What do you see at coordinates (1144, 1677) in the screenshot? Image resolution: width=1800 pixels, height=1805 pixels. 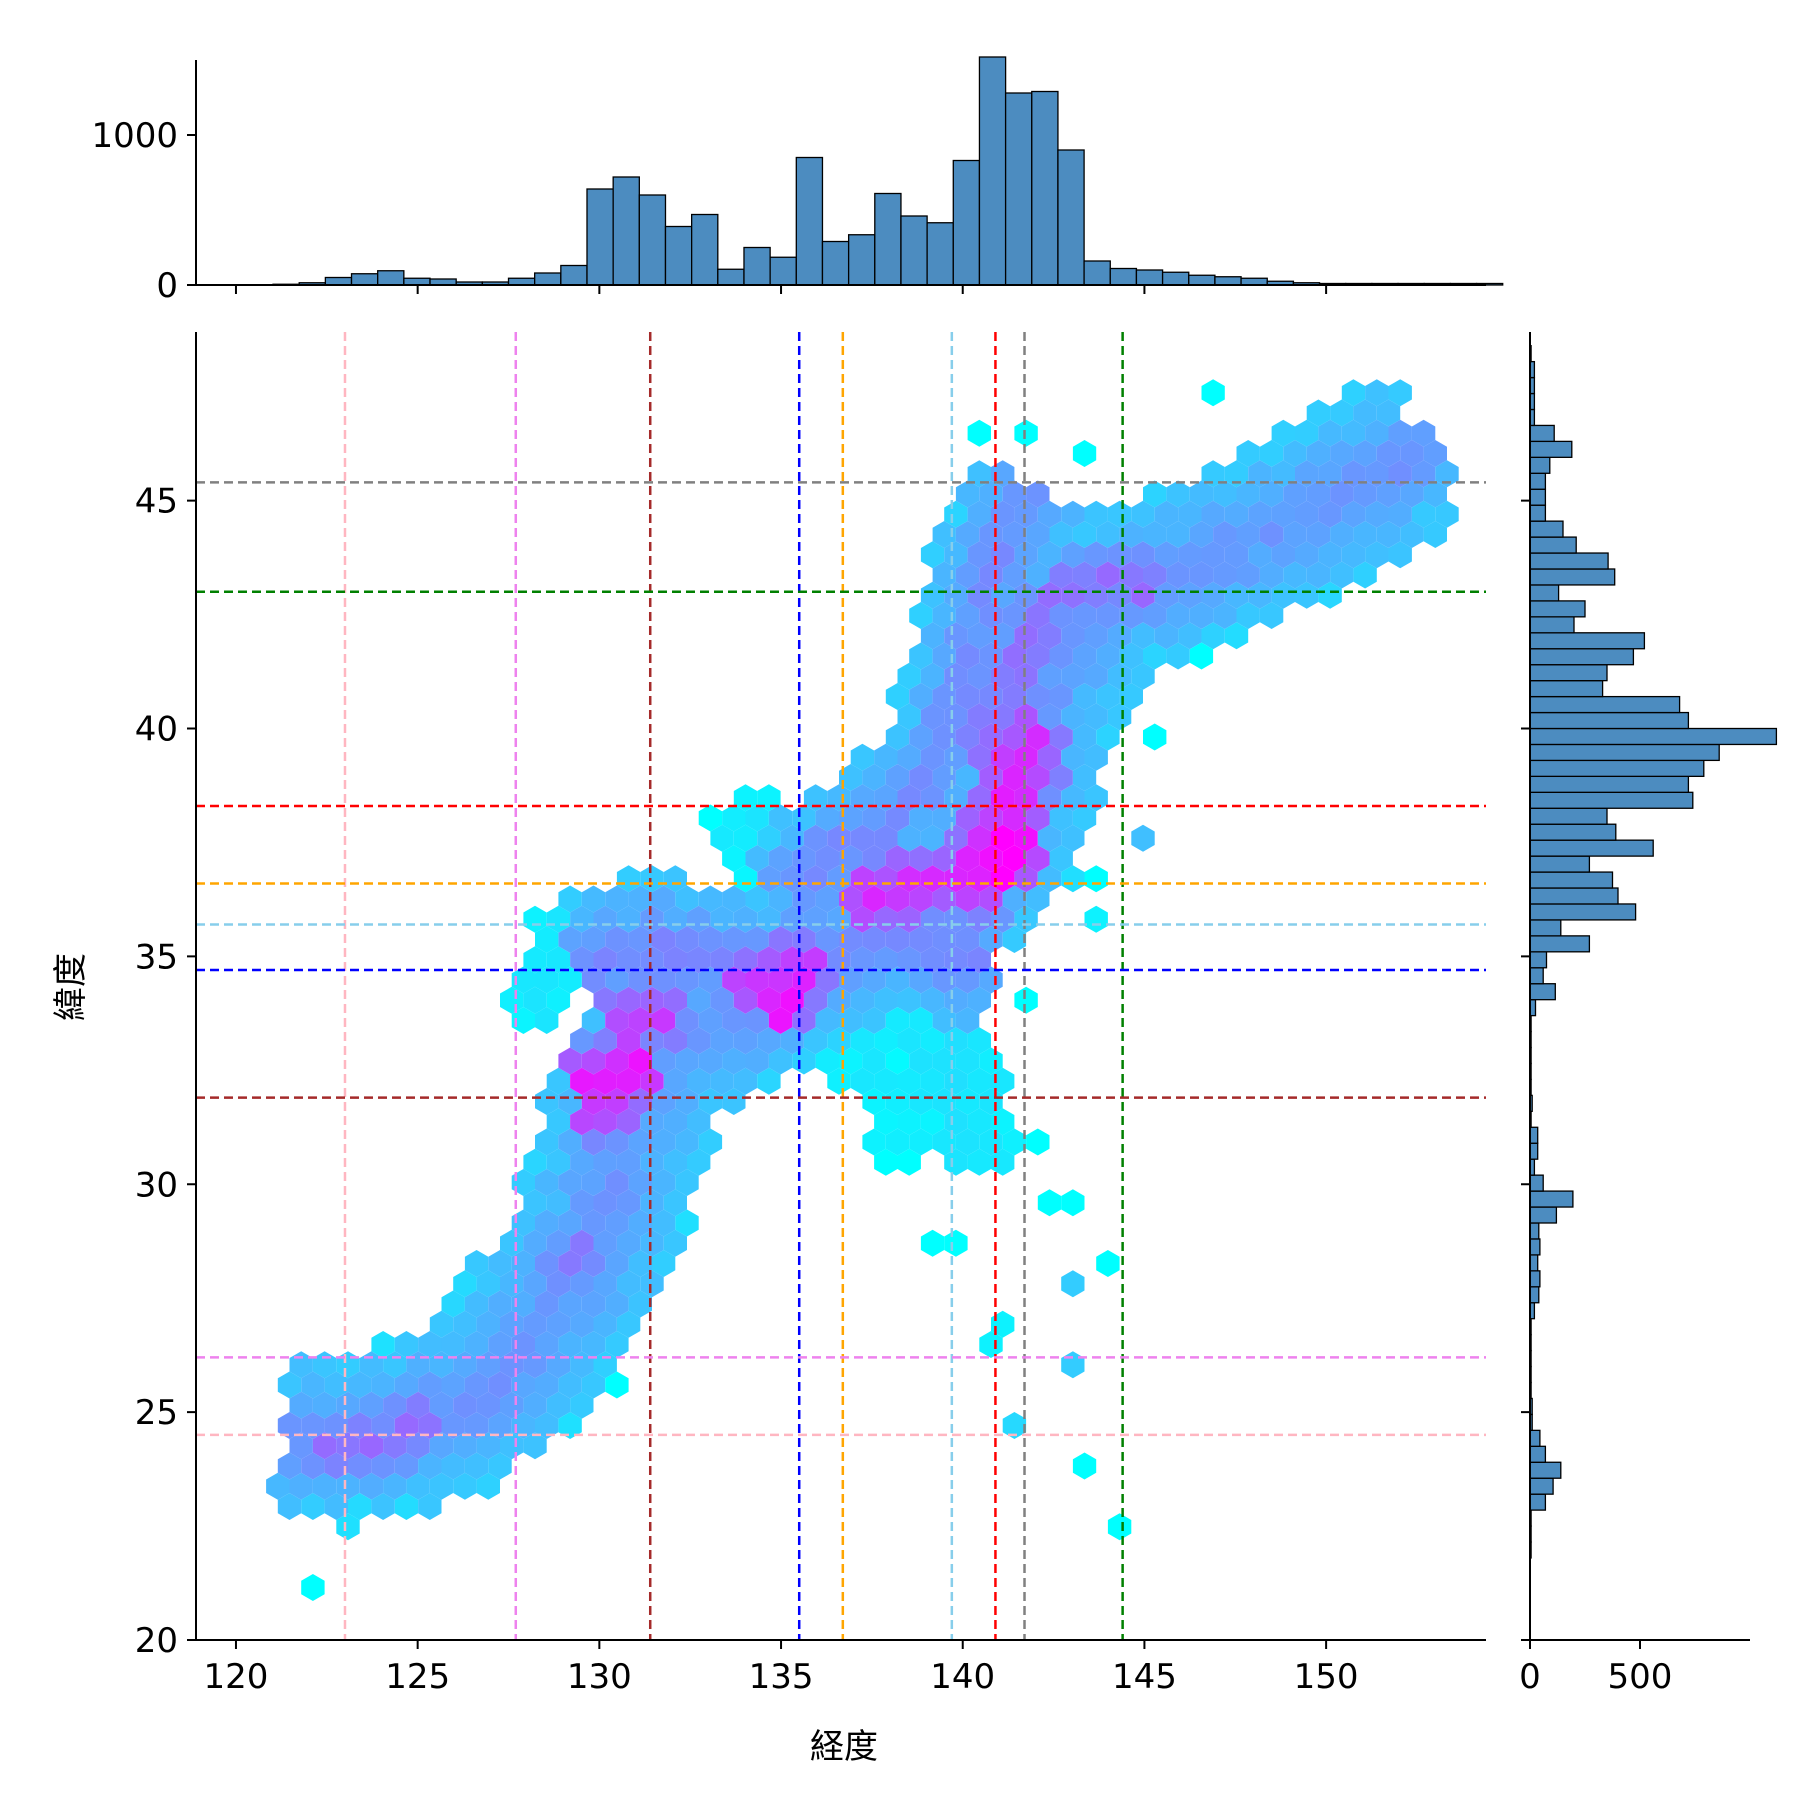 I see `x-tick-label: 145` at bounding box center [1144, 1677].